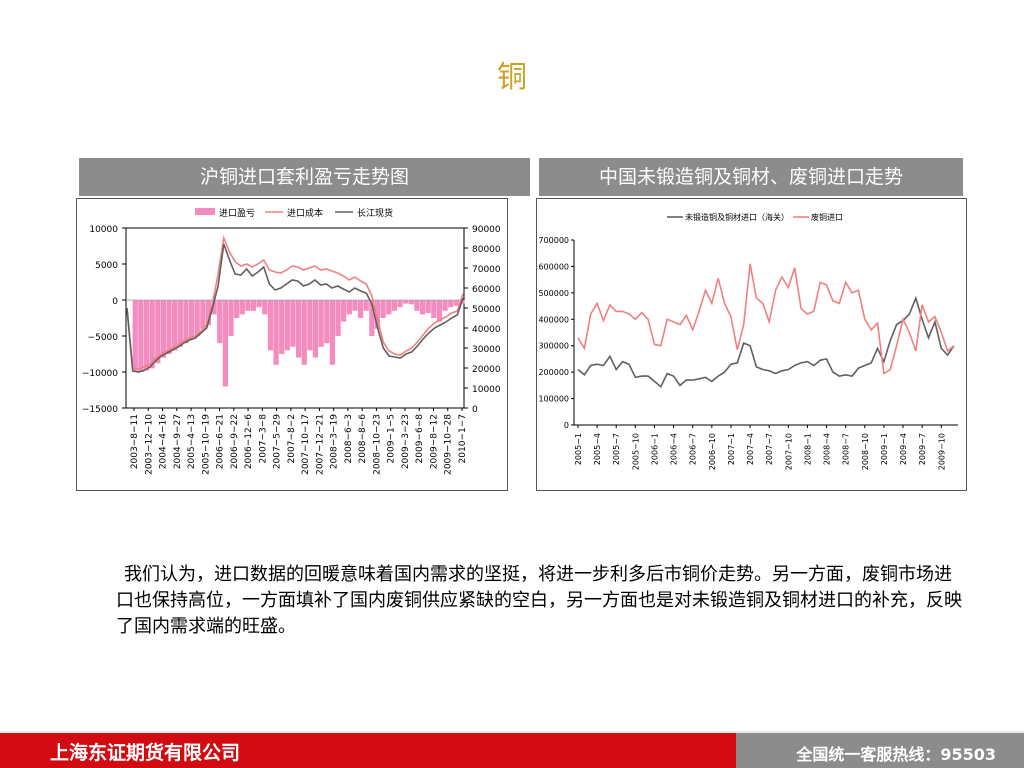 The width and height of the screenshot is (1024, 768). Describe the element at coordinates (865, 451) in the screenshot. I see `x-axis-tick-label: 2008−10` at that location.